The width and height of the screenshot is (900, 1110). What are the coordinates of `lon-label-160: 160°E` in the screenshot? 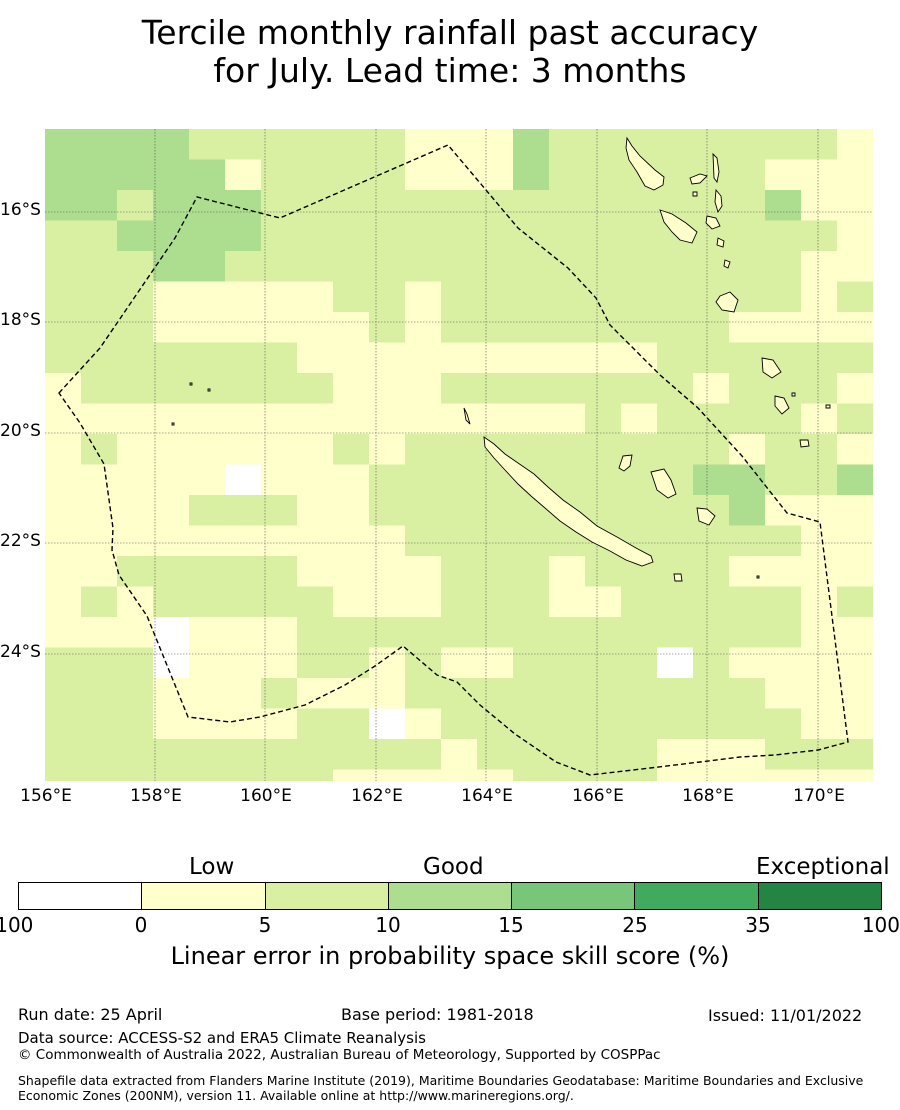 It's located at (266, 796).